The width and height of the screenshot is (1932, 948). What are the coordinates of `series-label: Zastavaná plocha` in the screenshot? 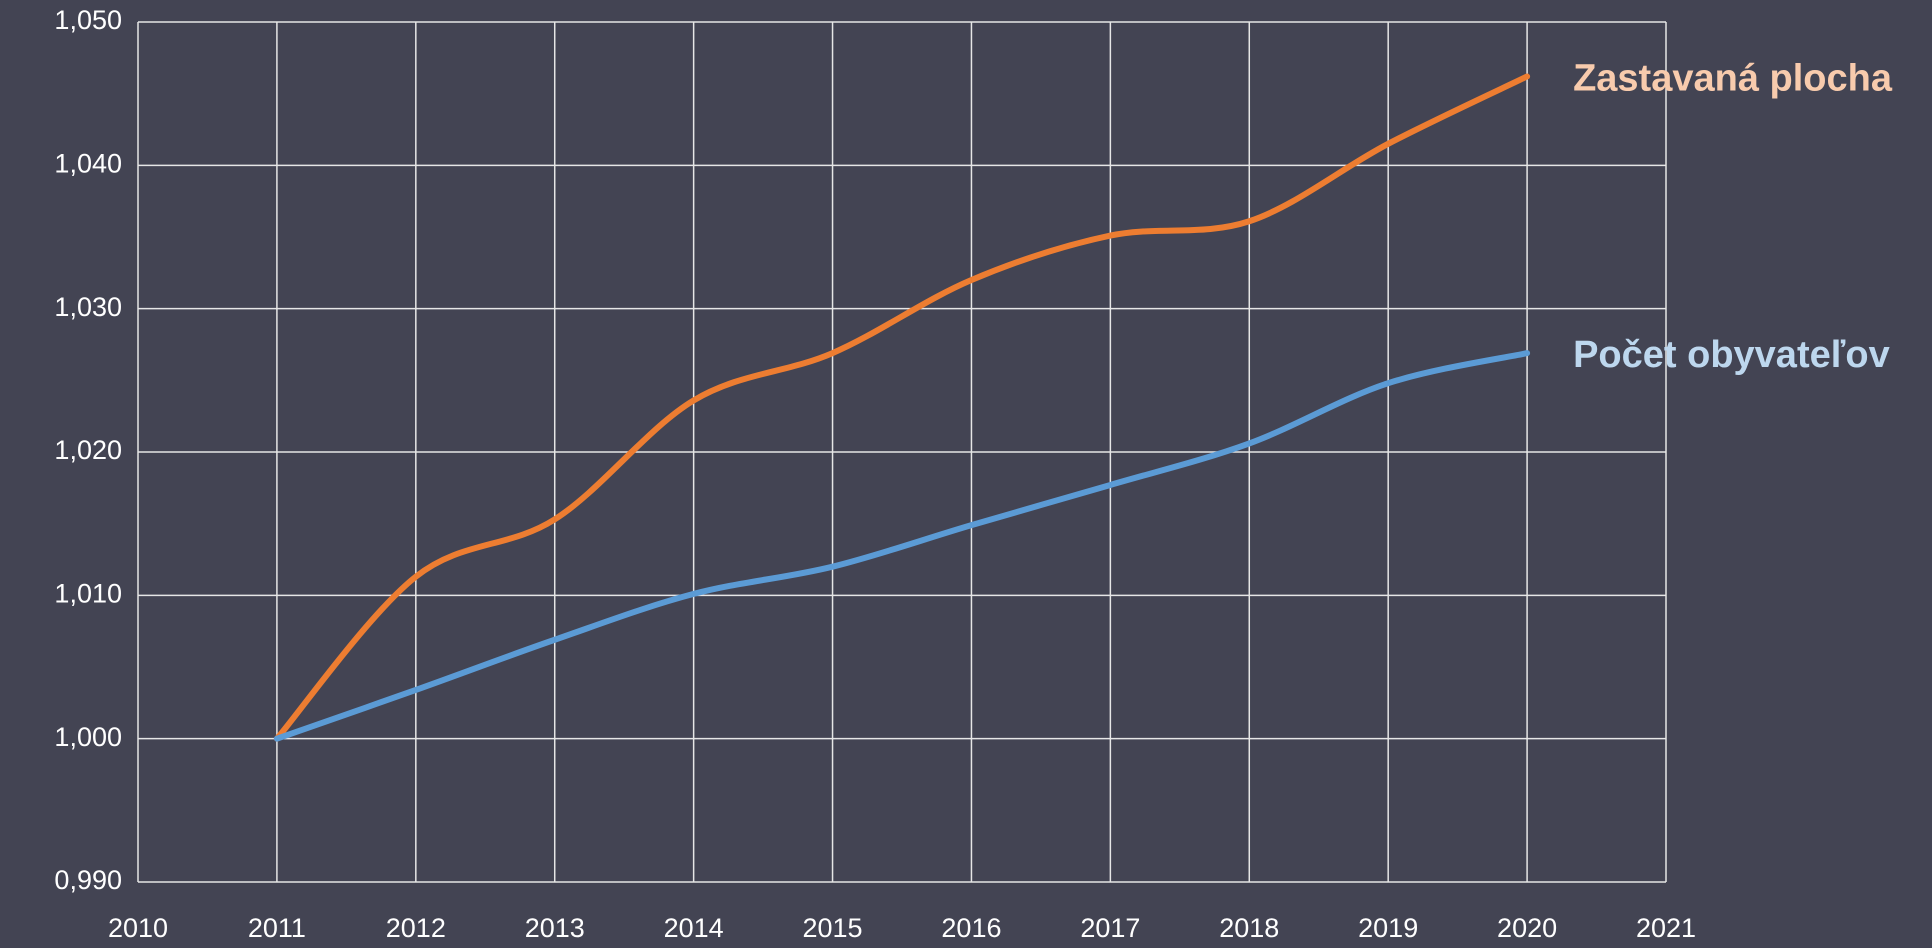 It's located at (1733, 78).